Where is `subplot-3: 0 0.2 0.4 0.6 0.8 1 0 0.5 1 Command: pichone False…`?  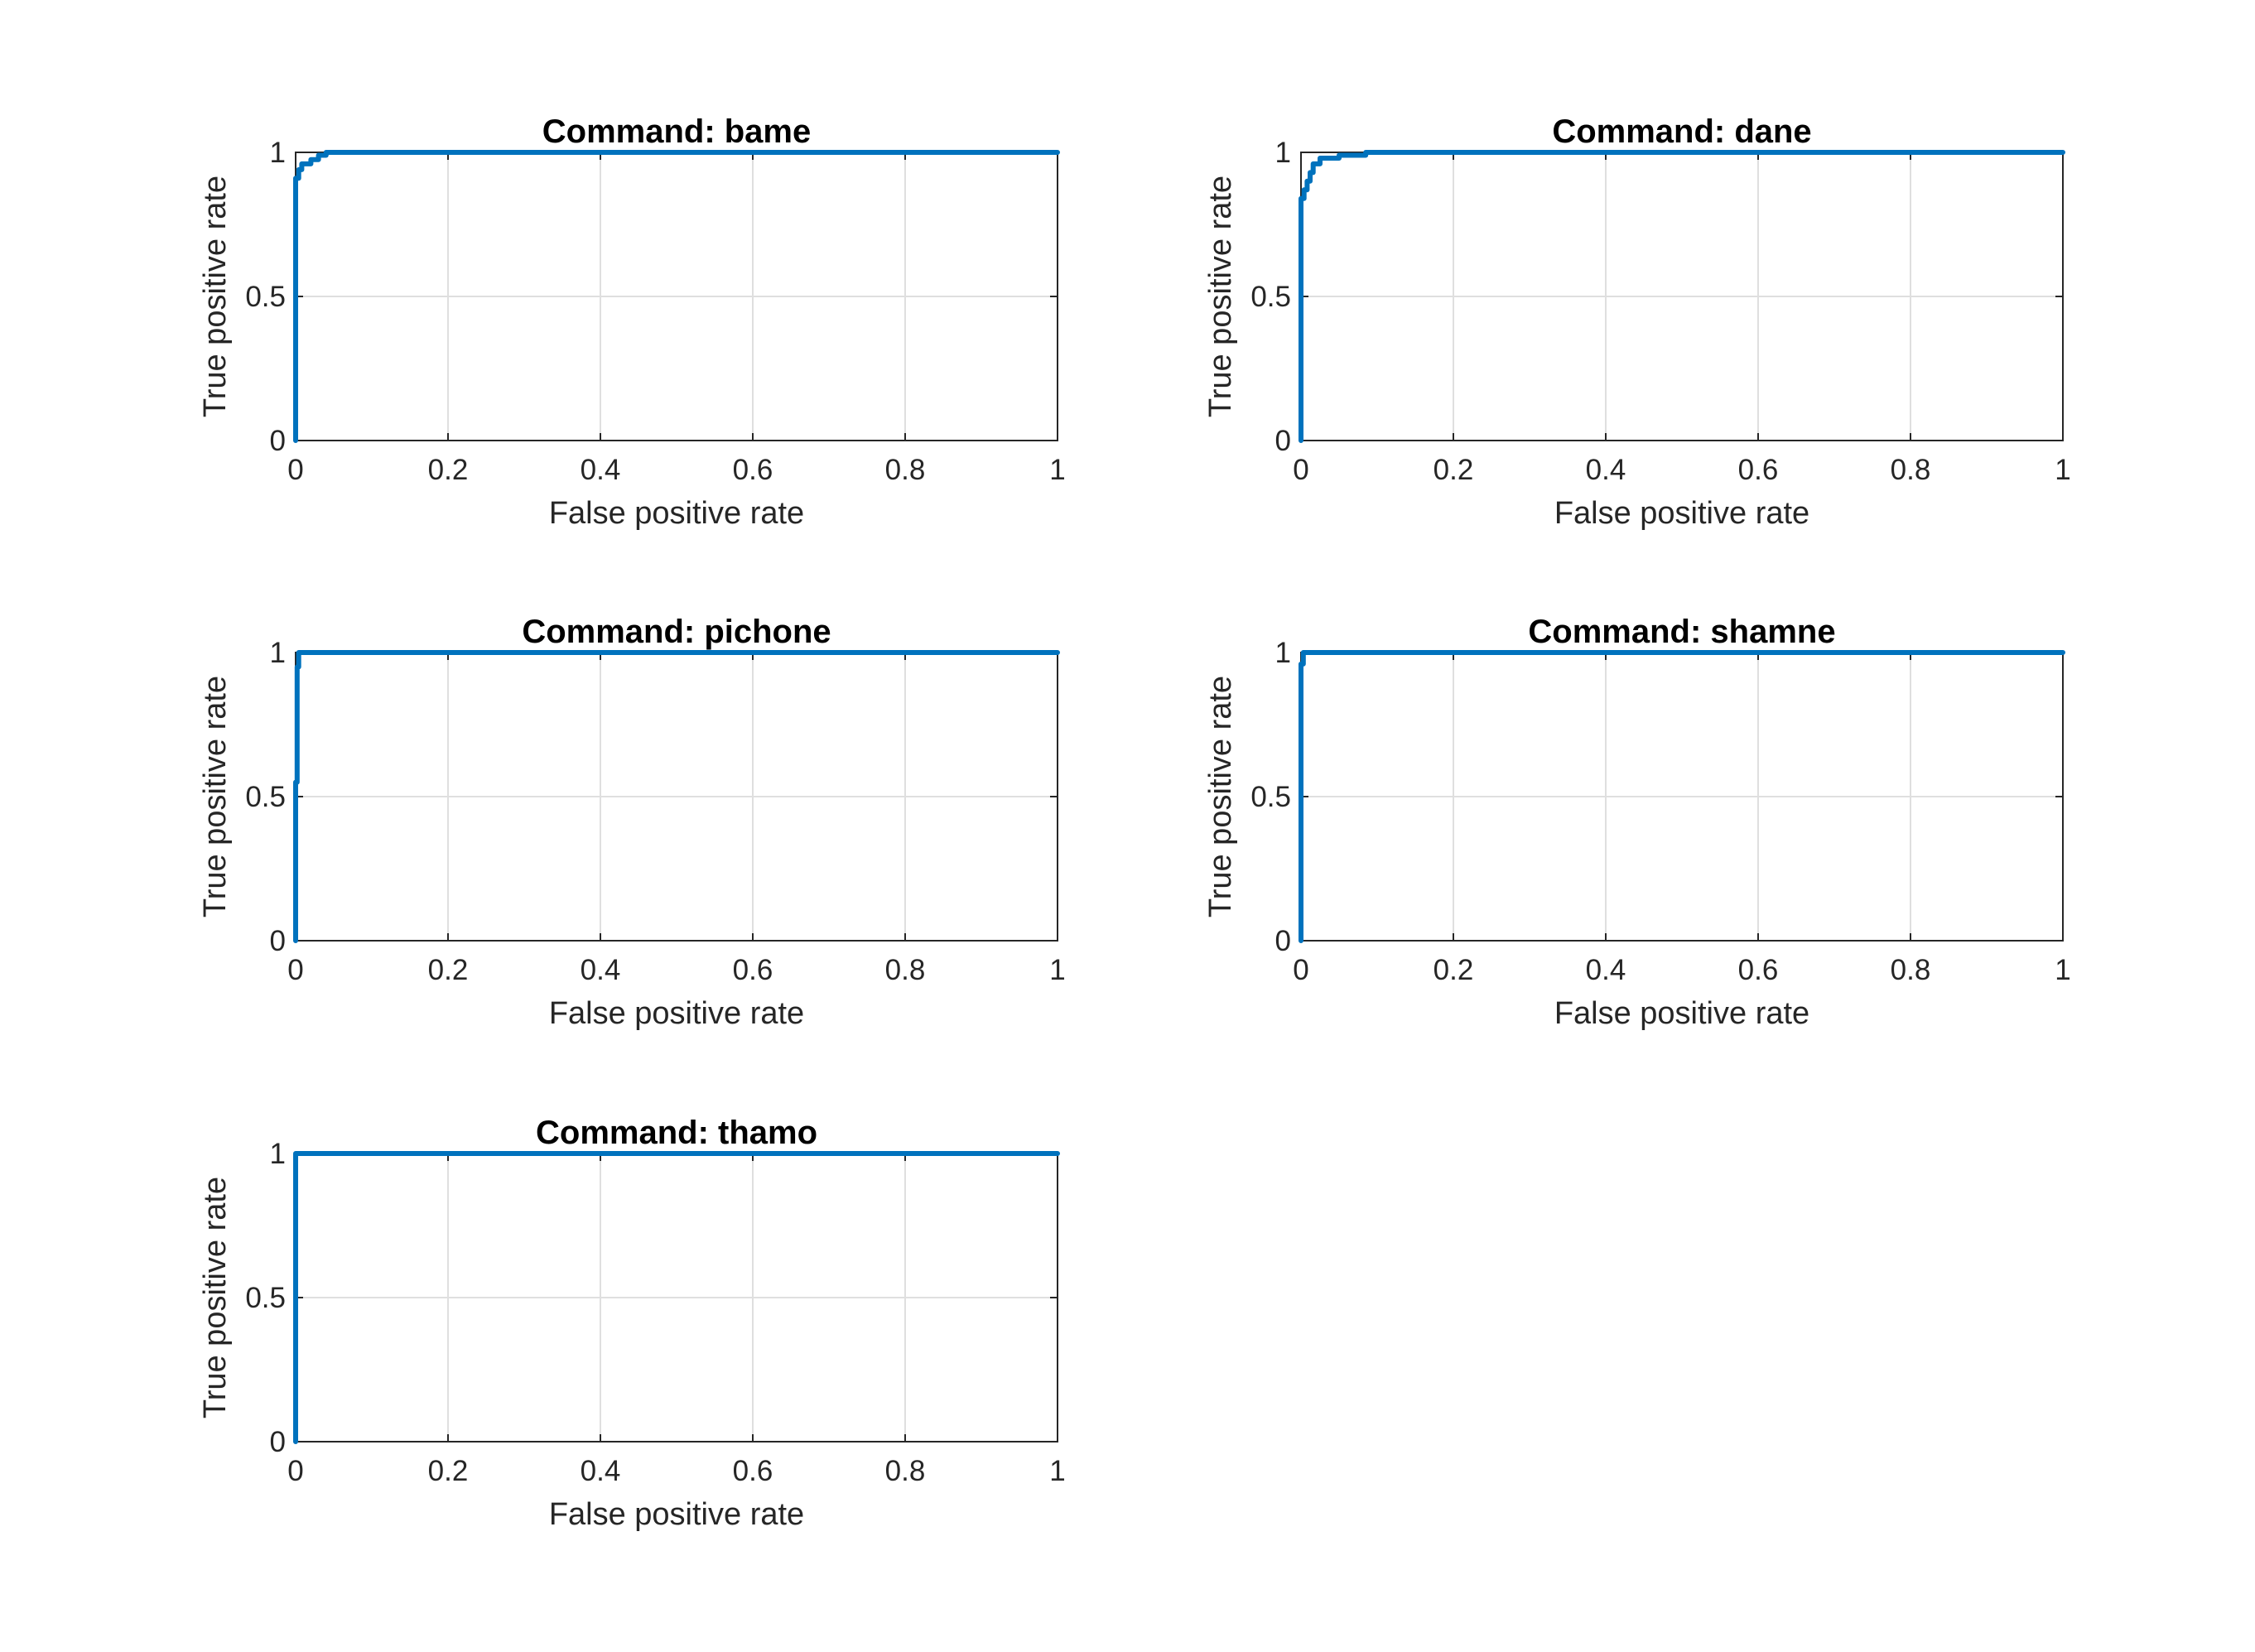 subplot-3: 0 0.2 0.4 0.6 0.8 1 0 0.5 1 Command: pichone False… is located at coordinates (632, 822).